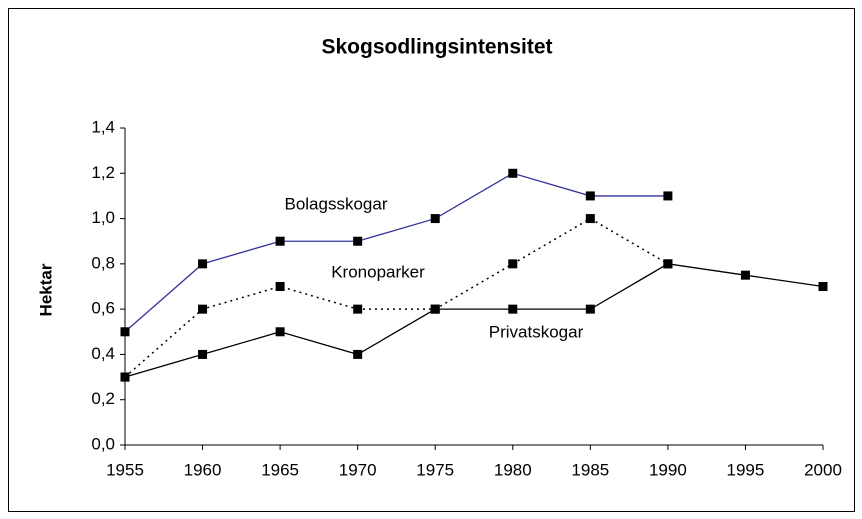  I want to click on y-tick-label: 0,4, so click(103, 353).